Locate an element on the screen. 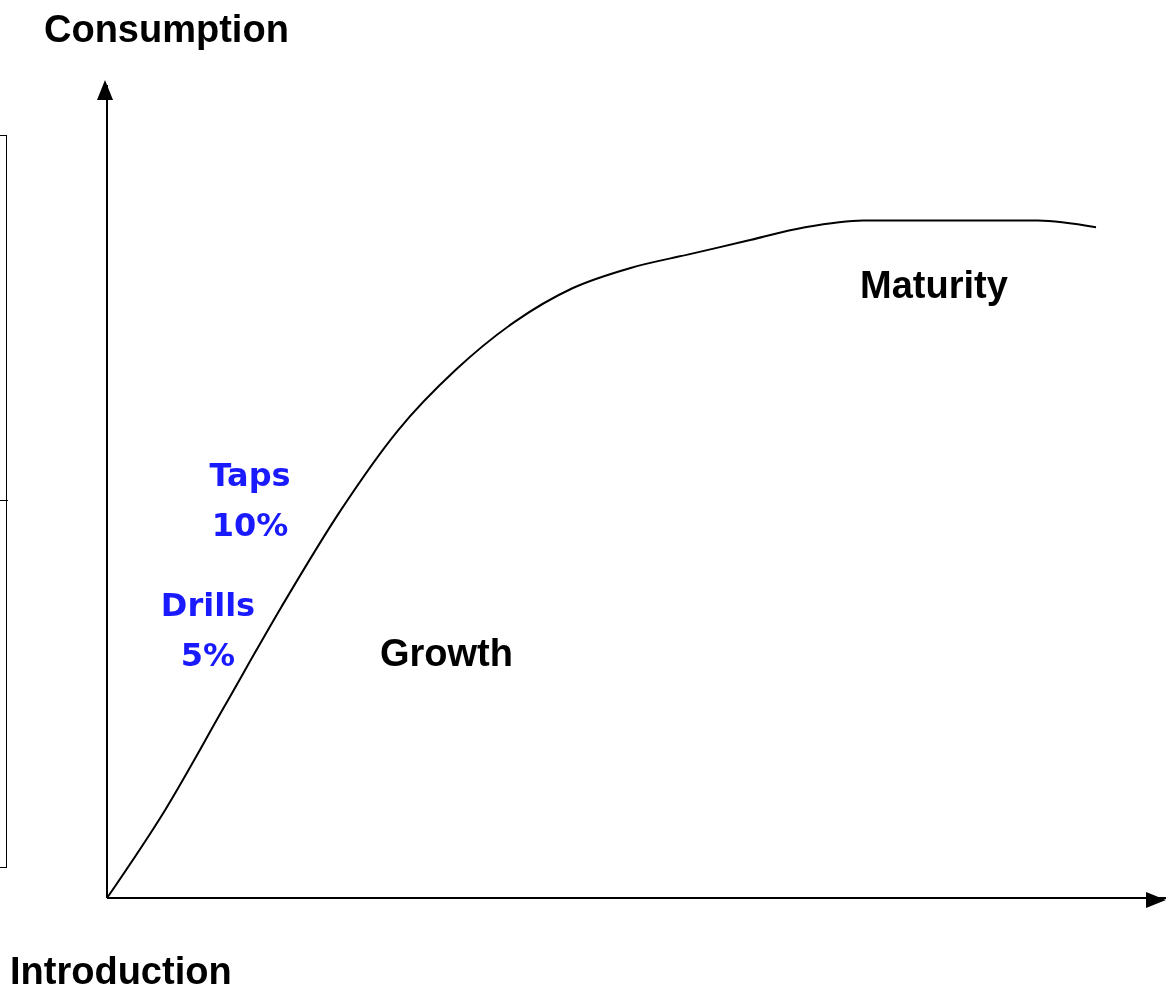  y-axis-title: Consumption is located at coordinates (166, 29).